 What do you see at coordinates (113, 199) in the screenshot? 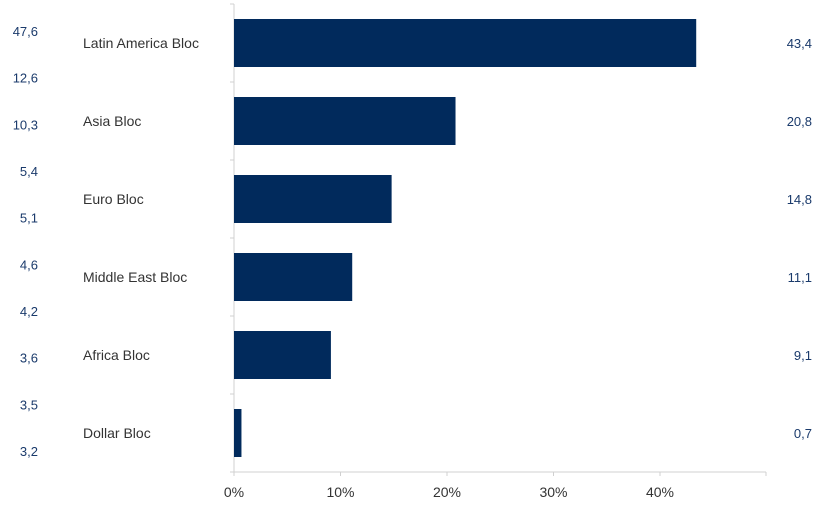
I see `category-label: Euro Bloc` at bounding box center [113, 199].